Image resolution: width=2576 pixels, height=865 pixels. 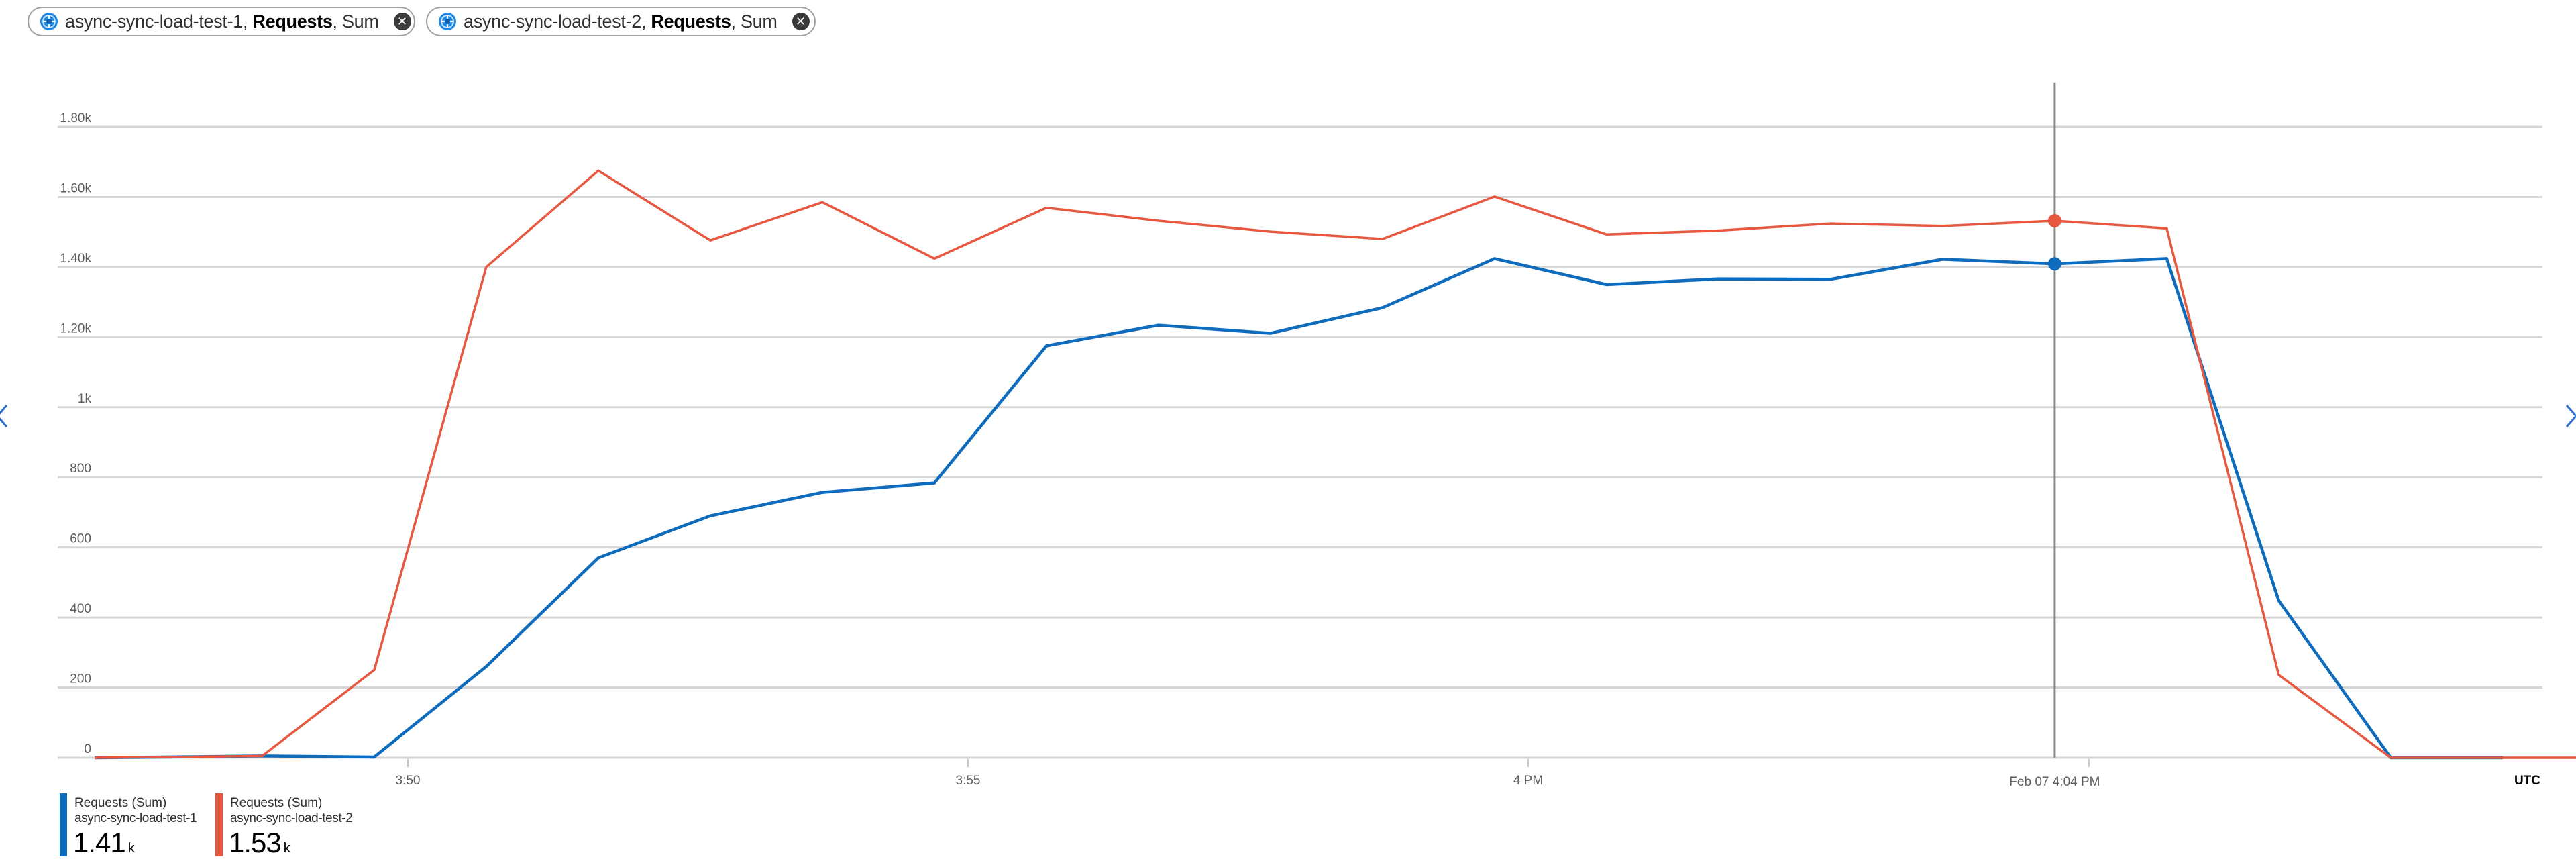 I want to click on x-tick-label: 3:50, so click(x=408, y=781).